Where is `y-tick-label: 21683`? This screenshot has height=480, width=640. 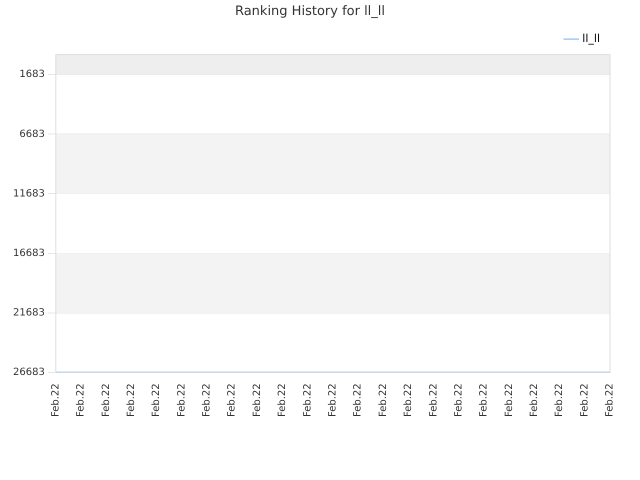
y-tick-label: 21683 is located at coordinates (29, 312).